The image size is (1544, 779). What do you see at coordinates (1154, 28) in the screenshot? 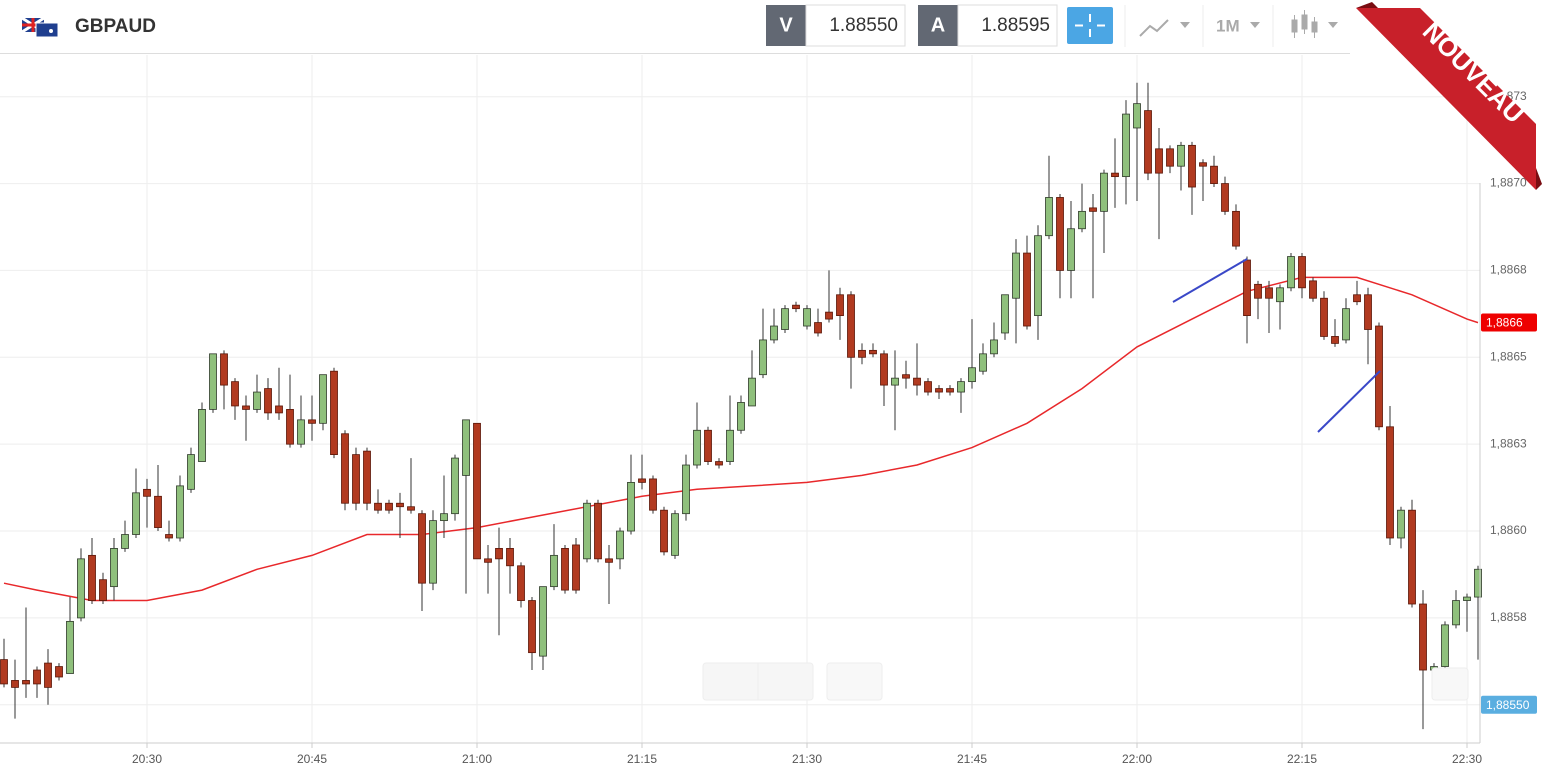
I see `chart-type-icon` at bounding box center [1154, 28].